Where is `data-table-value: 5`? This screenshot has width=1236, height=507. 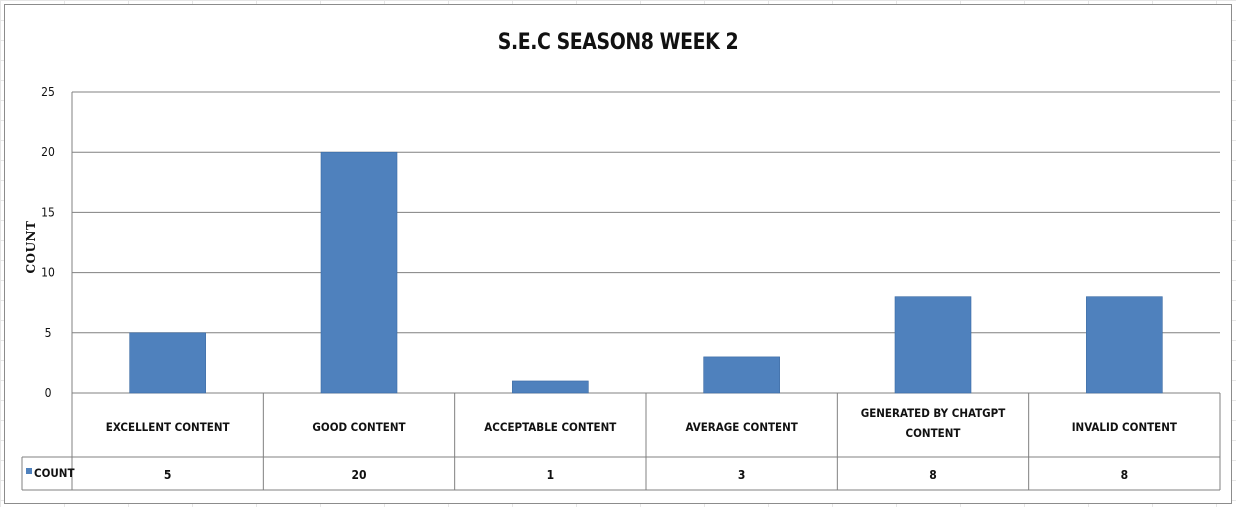 data-table-value: 5 is located at coordinates (168, 475).